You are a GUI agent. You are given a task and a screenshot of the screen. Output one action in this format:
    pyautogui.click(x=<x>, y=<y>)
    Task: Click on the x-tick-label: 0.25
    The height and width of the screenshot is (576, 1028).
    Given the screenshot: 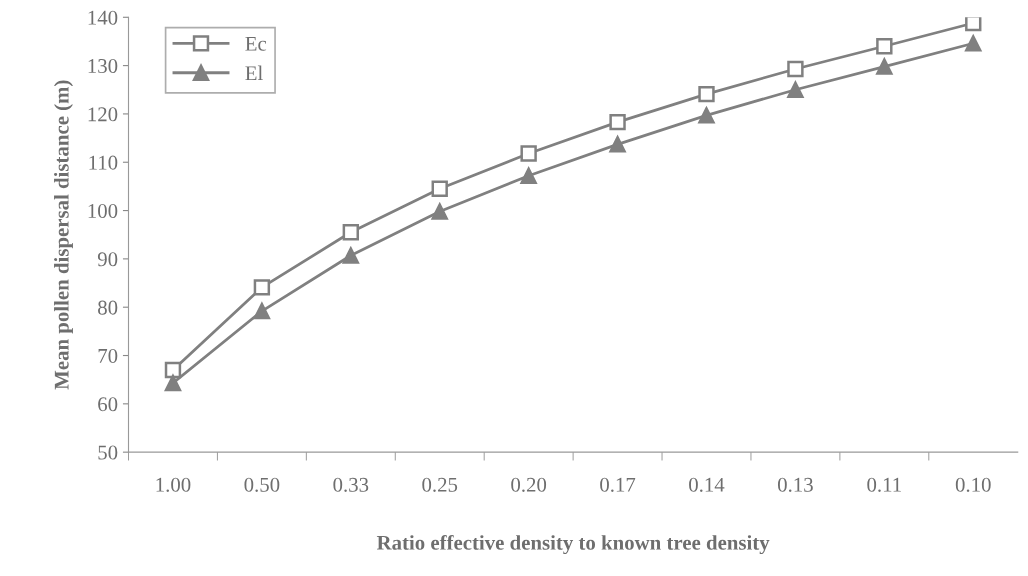 What is the action you would take?
    pyautogui.click(x=440, y=484)
    